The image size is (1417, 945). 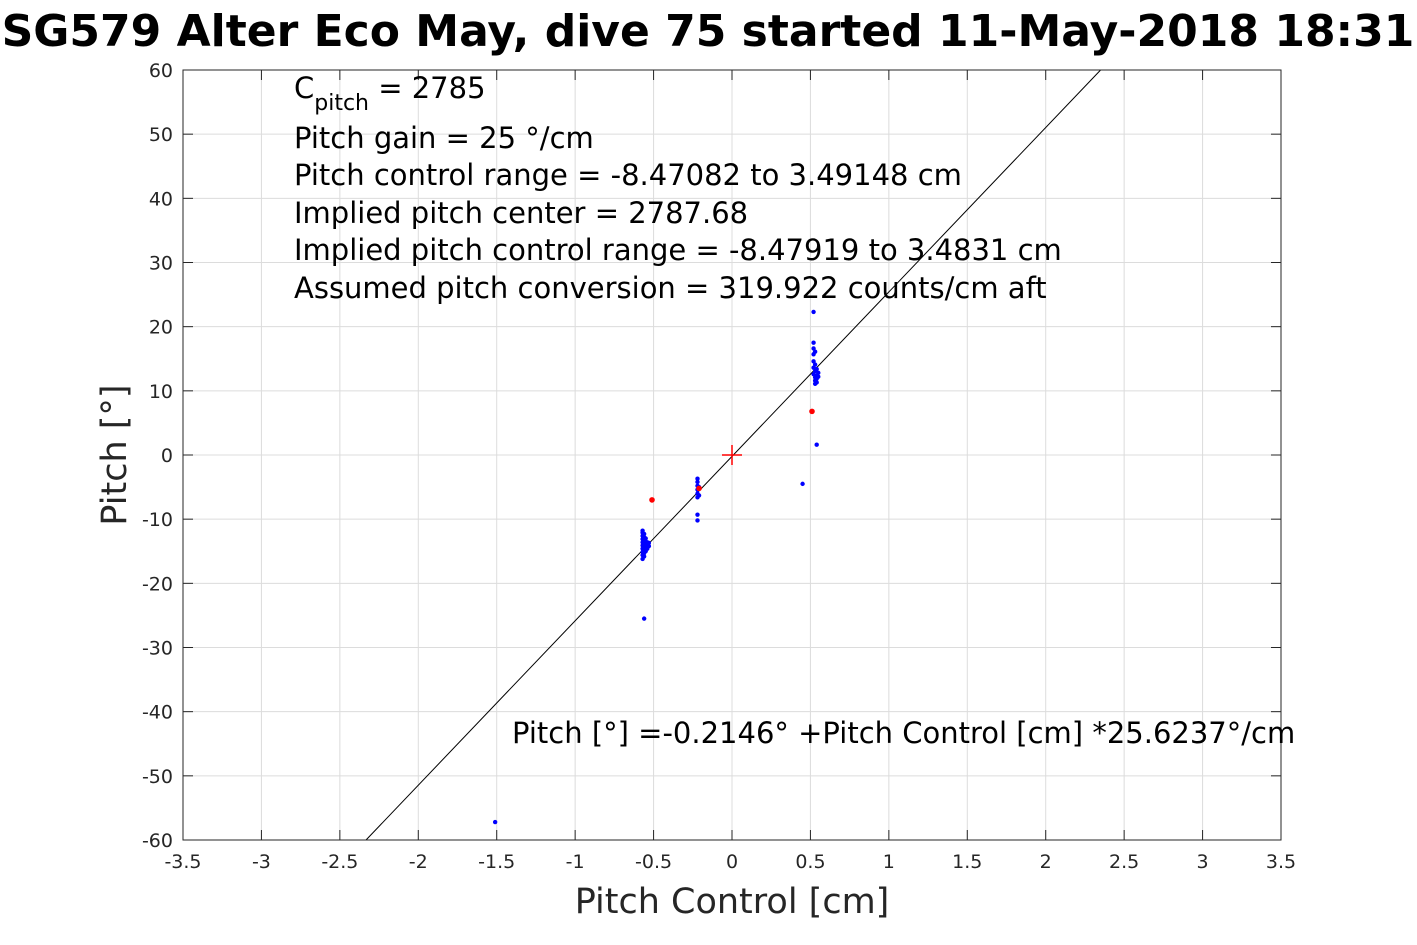 What do you see at coordinates (1281, 862) in the screenshot?
I see `x-tick-label: 3.5` at bounding box center [1281, 862].